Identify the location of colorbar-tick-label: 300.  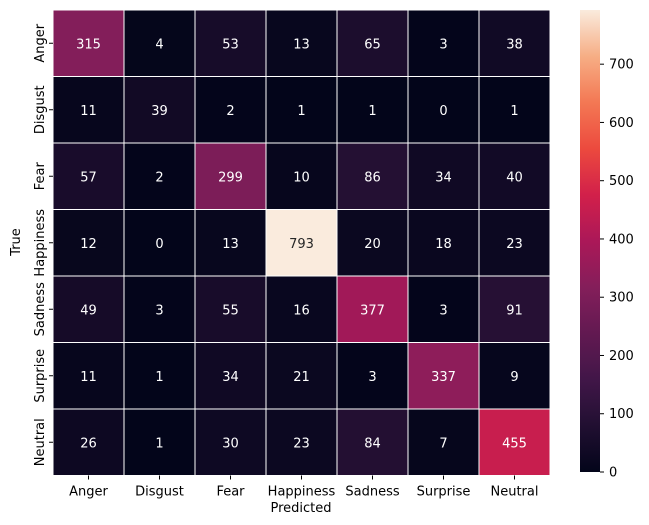
(621, 298).